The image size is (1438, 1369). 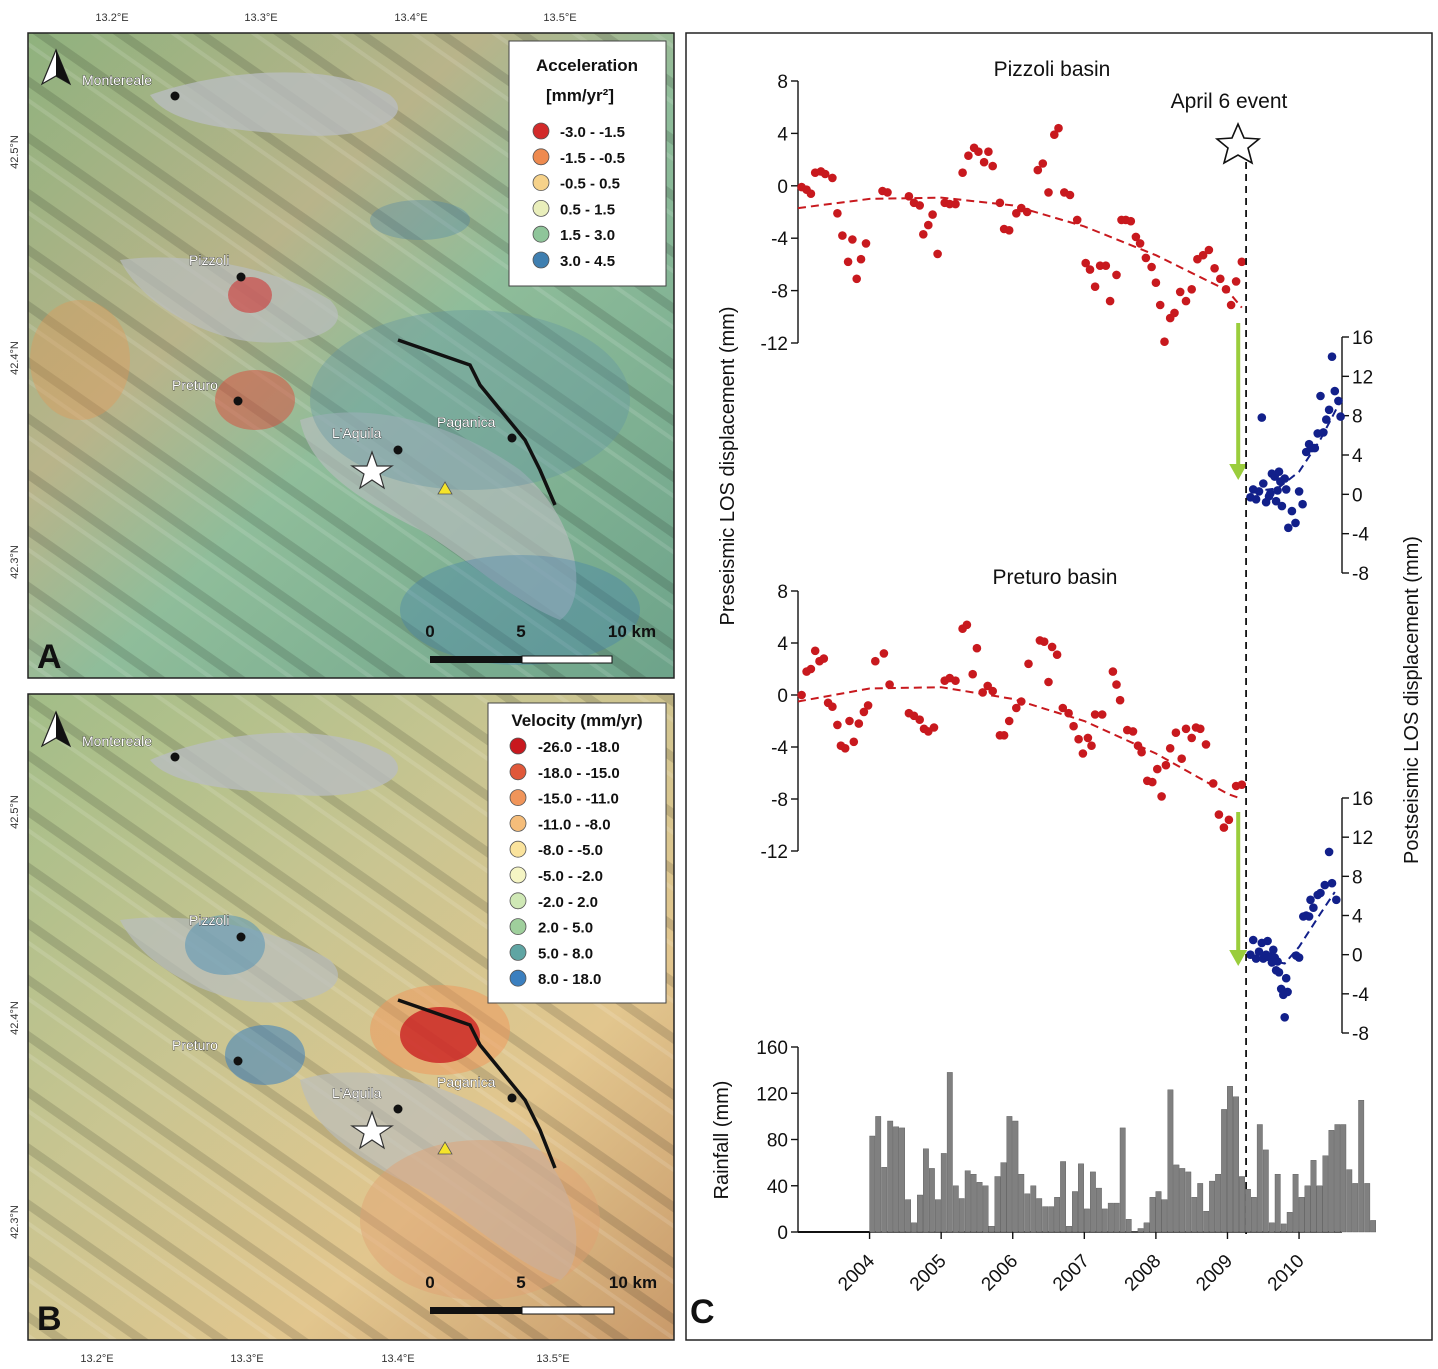 What do you see at coordinates (540, 643) in the screenshot?
I see `scalebar-a: 0 5 10 km` at bounding box center [540, 643].